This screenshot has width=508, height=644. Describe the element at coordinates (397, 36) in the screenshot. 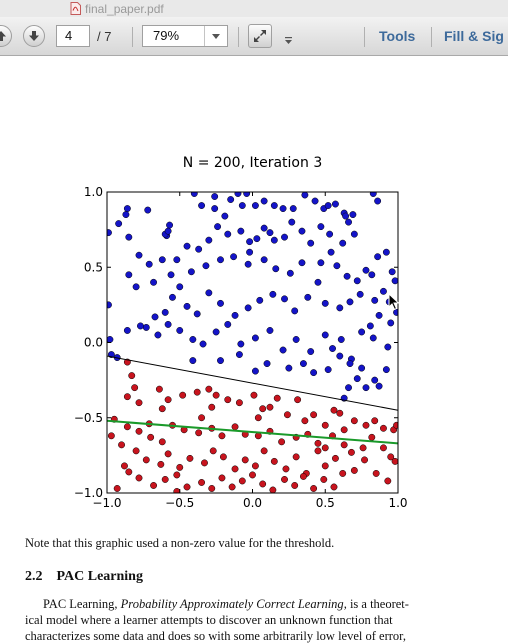

I see `tools-button: Tools` at that location.